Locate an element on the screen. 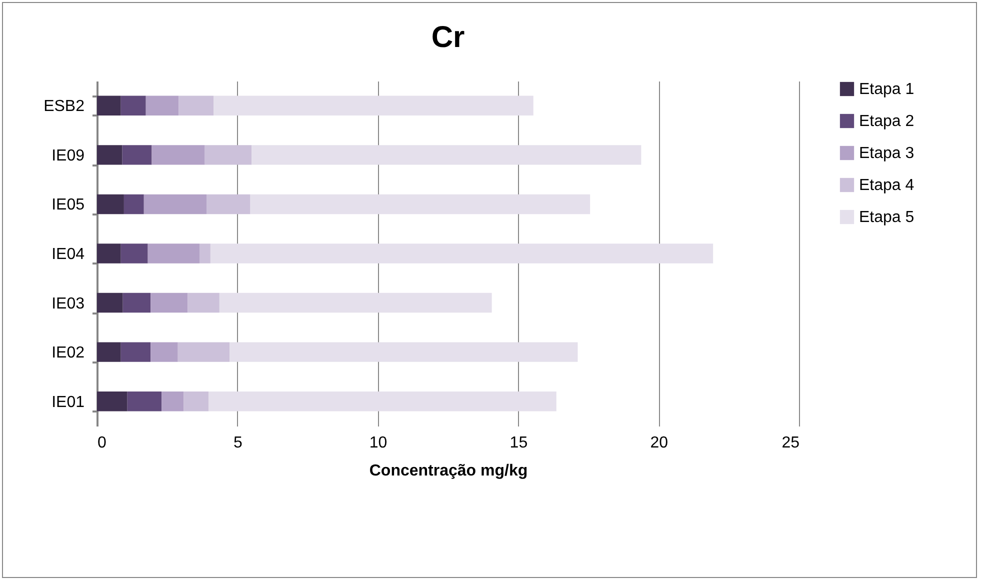  y-tick-label: IE05 is located at coordinates (68, 205).